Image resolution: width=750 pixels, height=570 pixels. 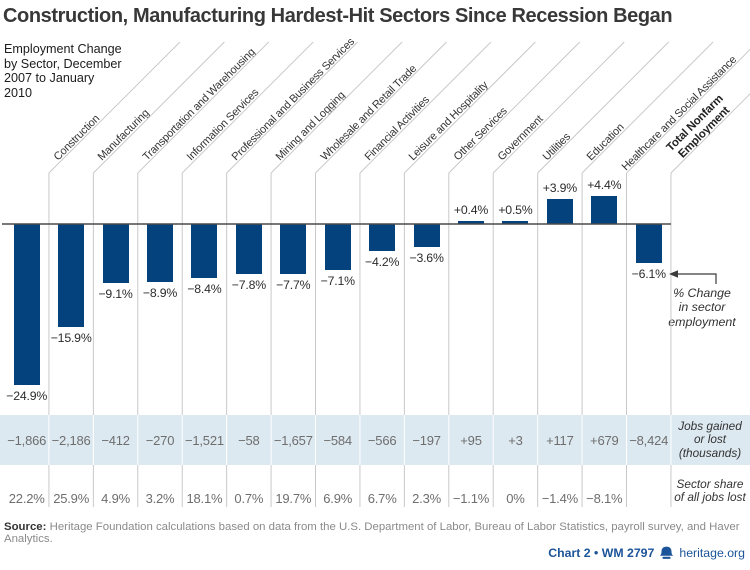 I want to click on footer-site-link: heritage.org, so click(x=712, y=553).